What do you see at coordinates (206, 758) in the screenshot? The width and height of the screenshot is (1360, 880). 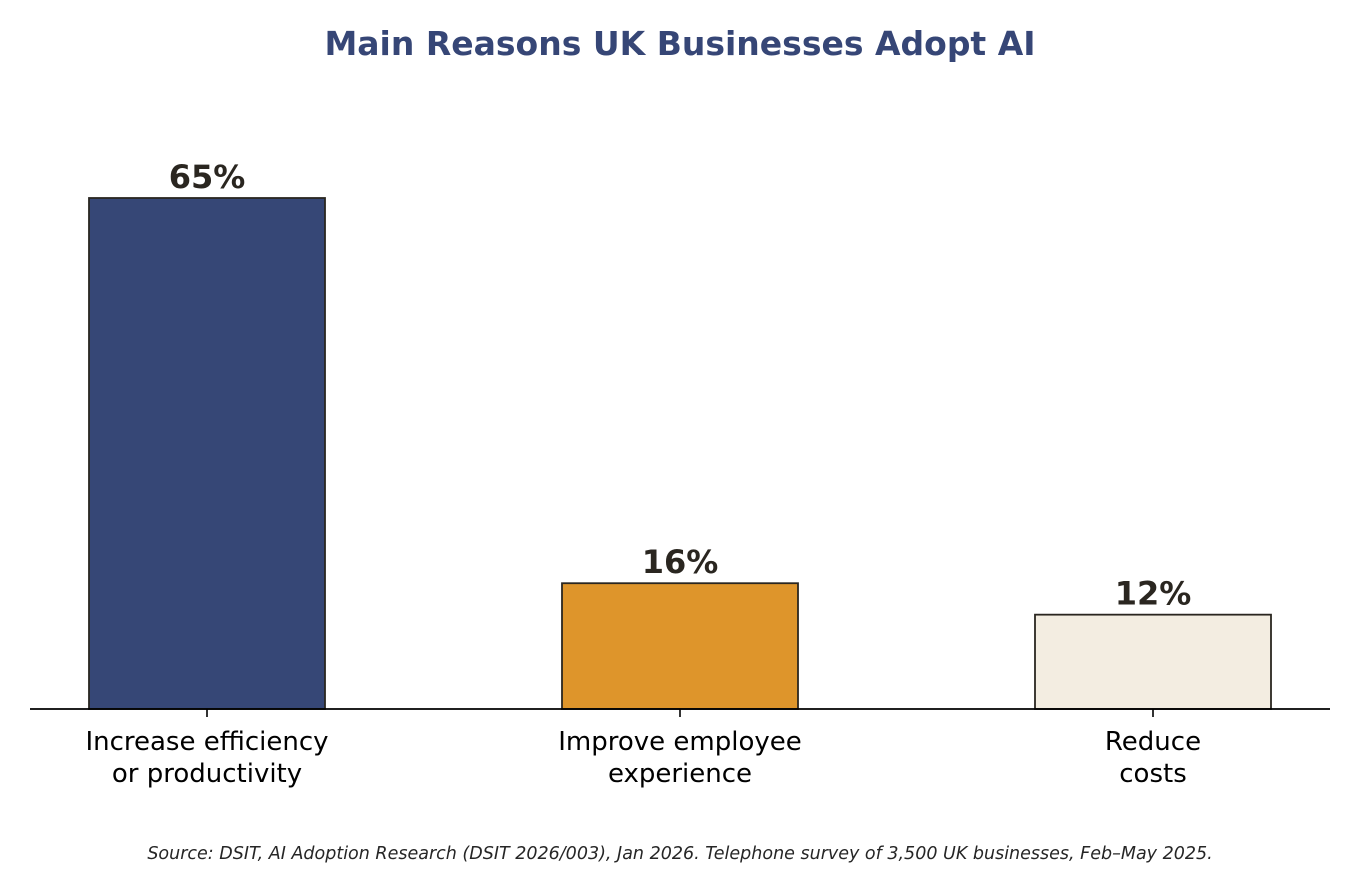 I see `x-tick-label-0: Increase efficiency or productivity` at bounding box center [206, 758].